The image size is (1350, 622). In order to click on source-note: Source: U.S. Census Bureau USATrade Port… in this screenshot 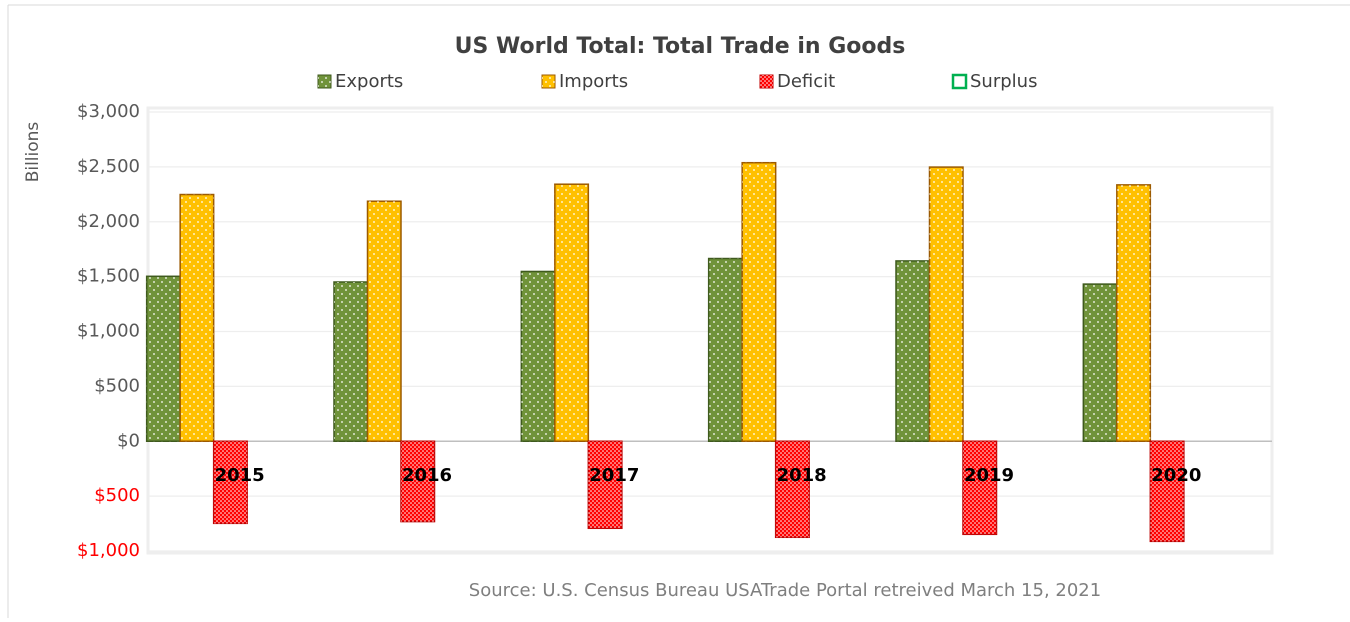, I will do `click(785, 590)`.